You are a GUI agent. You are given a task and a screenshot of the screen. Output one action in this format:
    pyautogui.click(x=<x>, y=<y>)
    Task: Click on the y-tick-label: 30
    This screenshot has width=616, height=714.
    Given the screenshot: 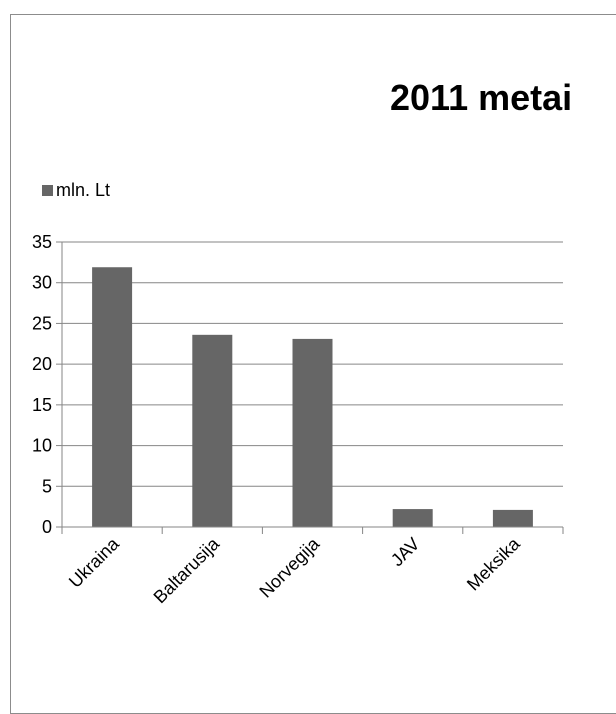 What is the action you would take?
    pyautogui.click(x=42, y=283)
    